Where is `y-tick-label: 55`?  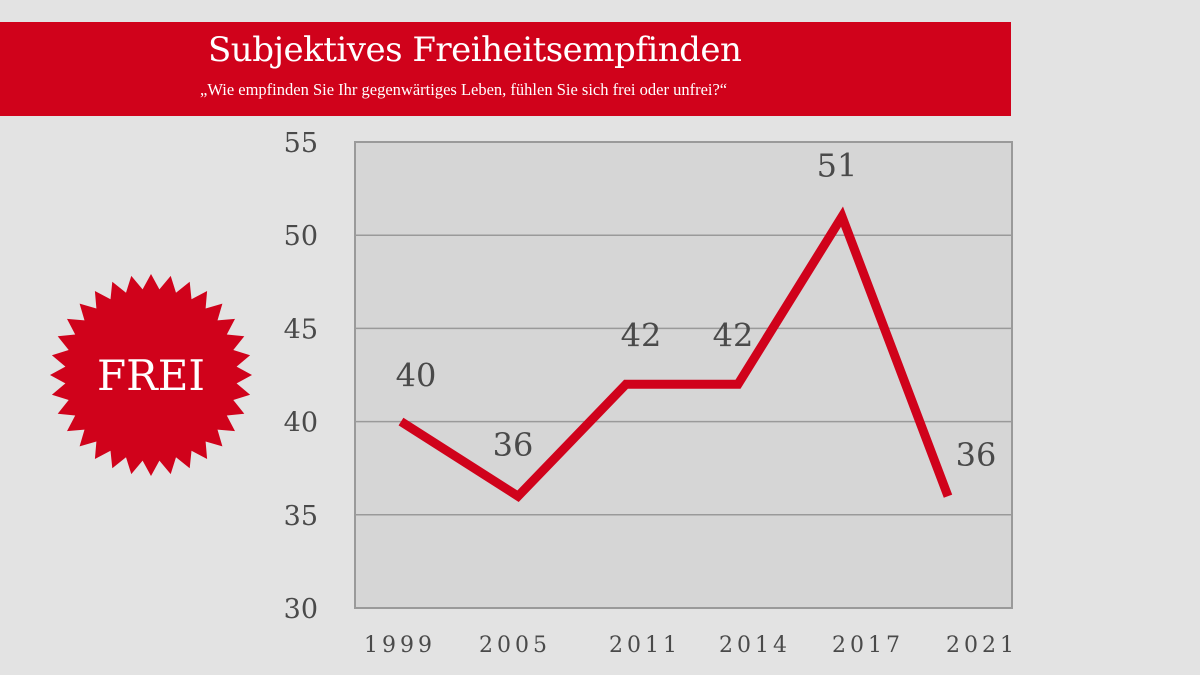 y-tick-label: 55 is located at coordinates (301, 143).